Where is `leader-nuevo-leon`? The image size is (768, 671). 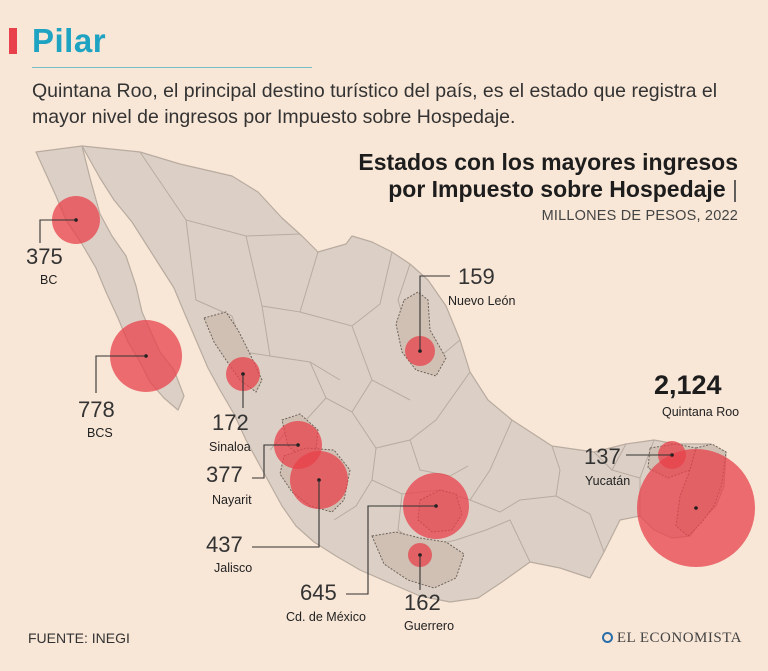
leader-nuevo-leon is located at coordinates (434, 313).